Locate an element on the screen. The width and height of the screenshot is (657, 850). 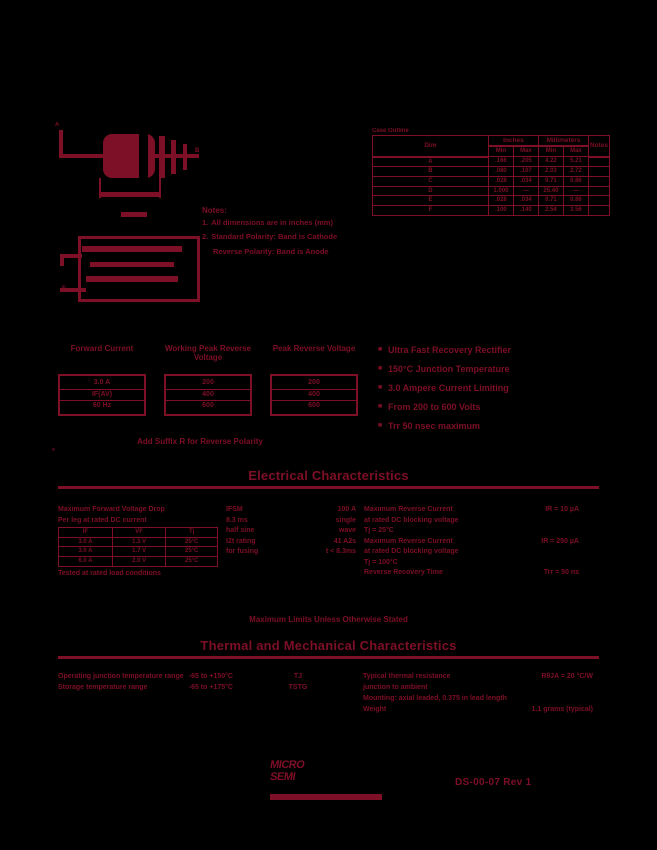
table-cell: — is located at coordinates (525, 191).